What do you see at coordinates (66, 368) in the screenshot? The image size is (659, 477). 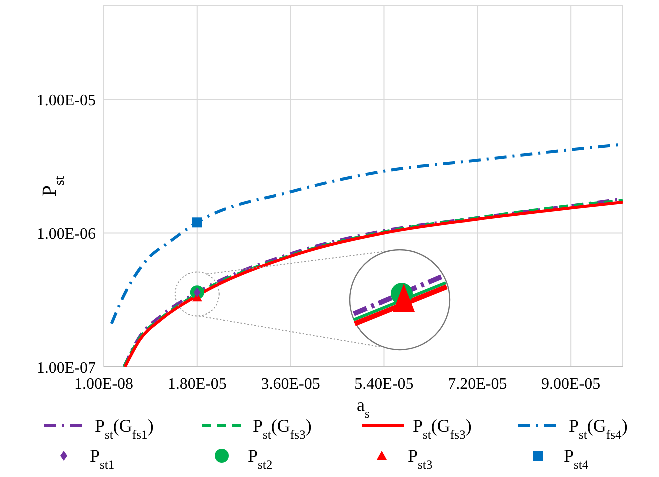 I see `y-tick-label: 1.00E-07` at bounding box center [66, 368].